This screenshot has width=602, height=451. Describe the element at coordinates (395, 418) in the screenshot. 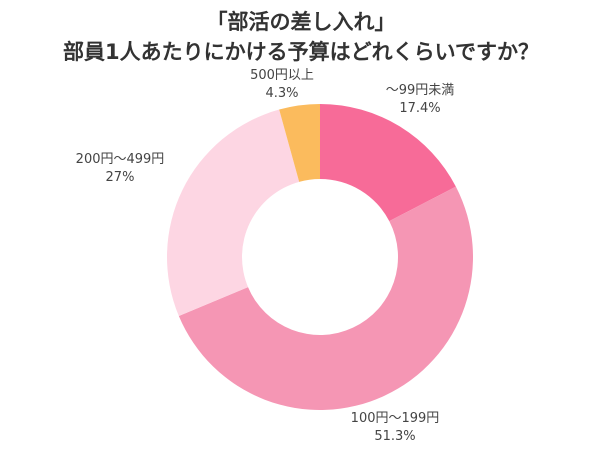

I see `category-label: 100円～199円` at that location.